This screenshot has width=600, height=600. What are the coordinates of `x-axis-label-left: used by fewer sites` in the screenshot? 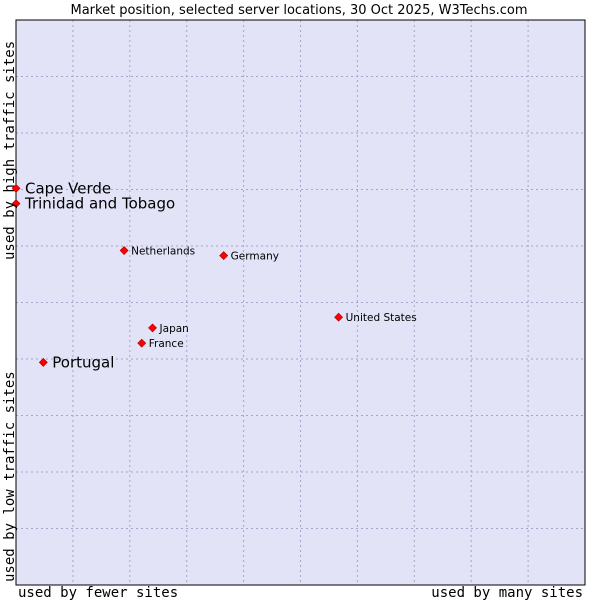 It's located at (98, 592).